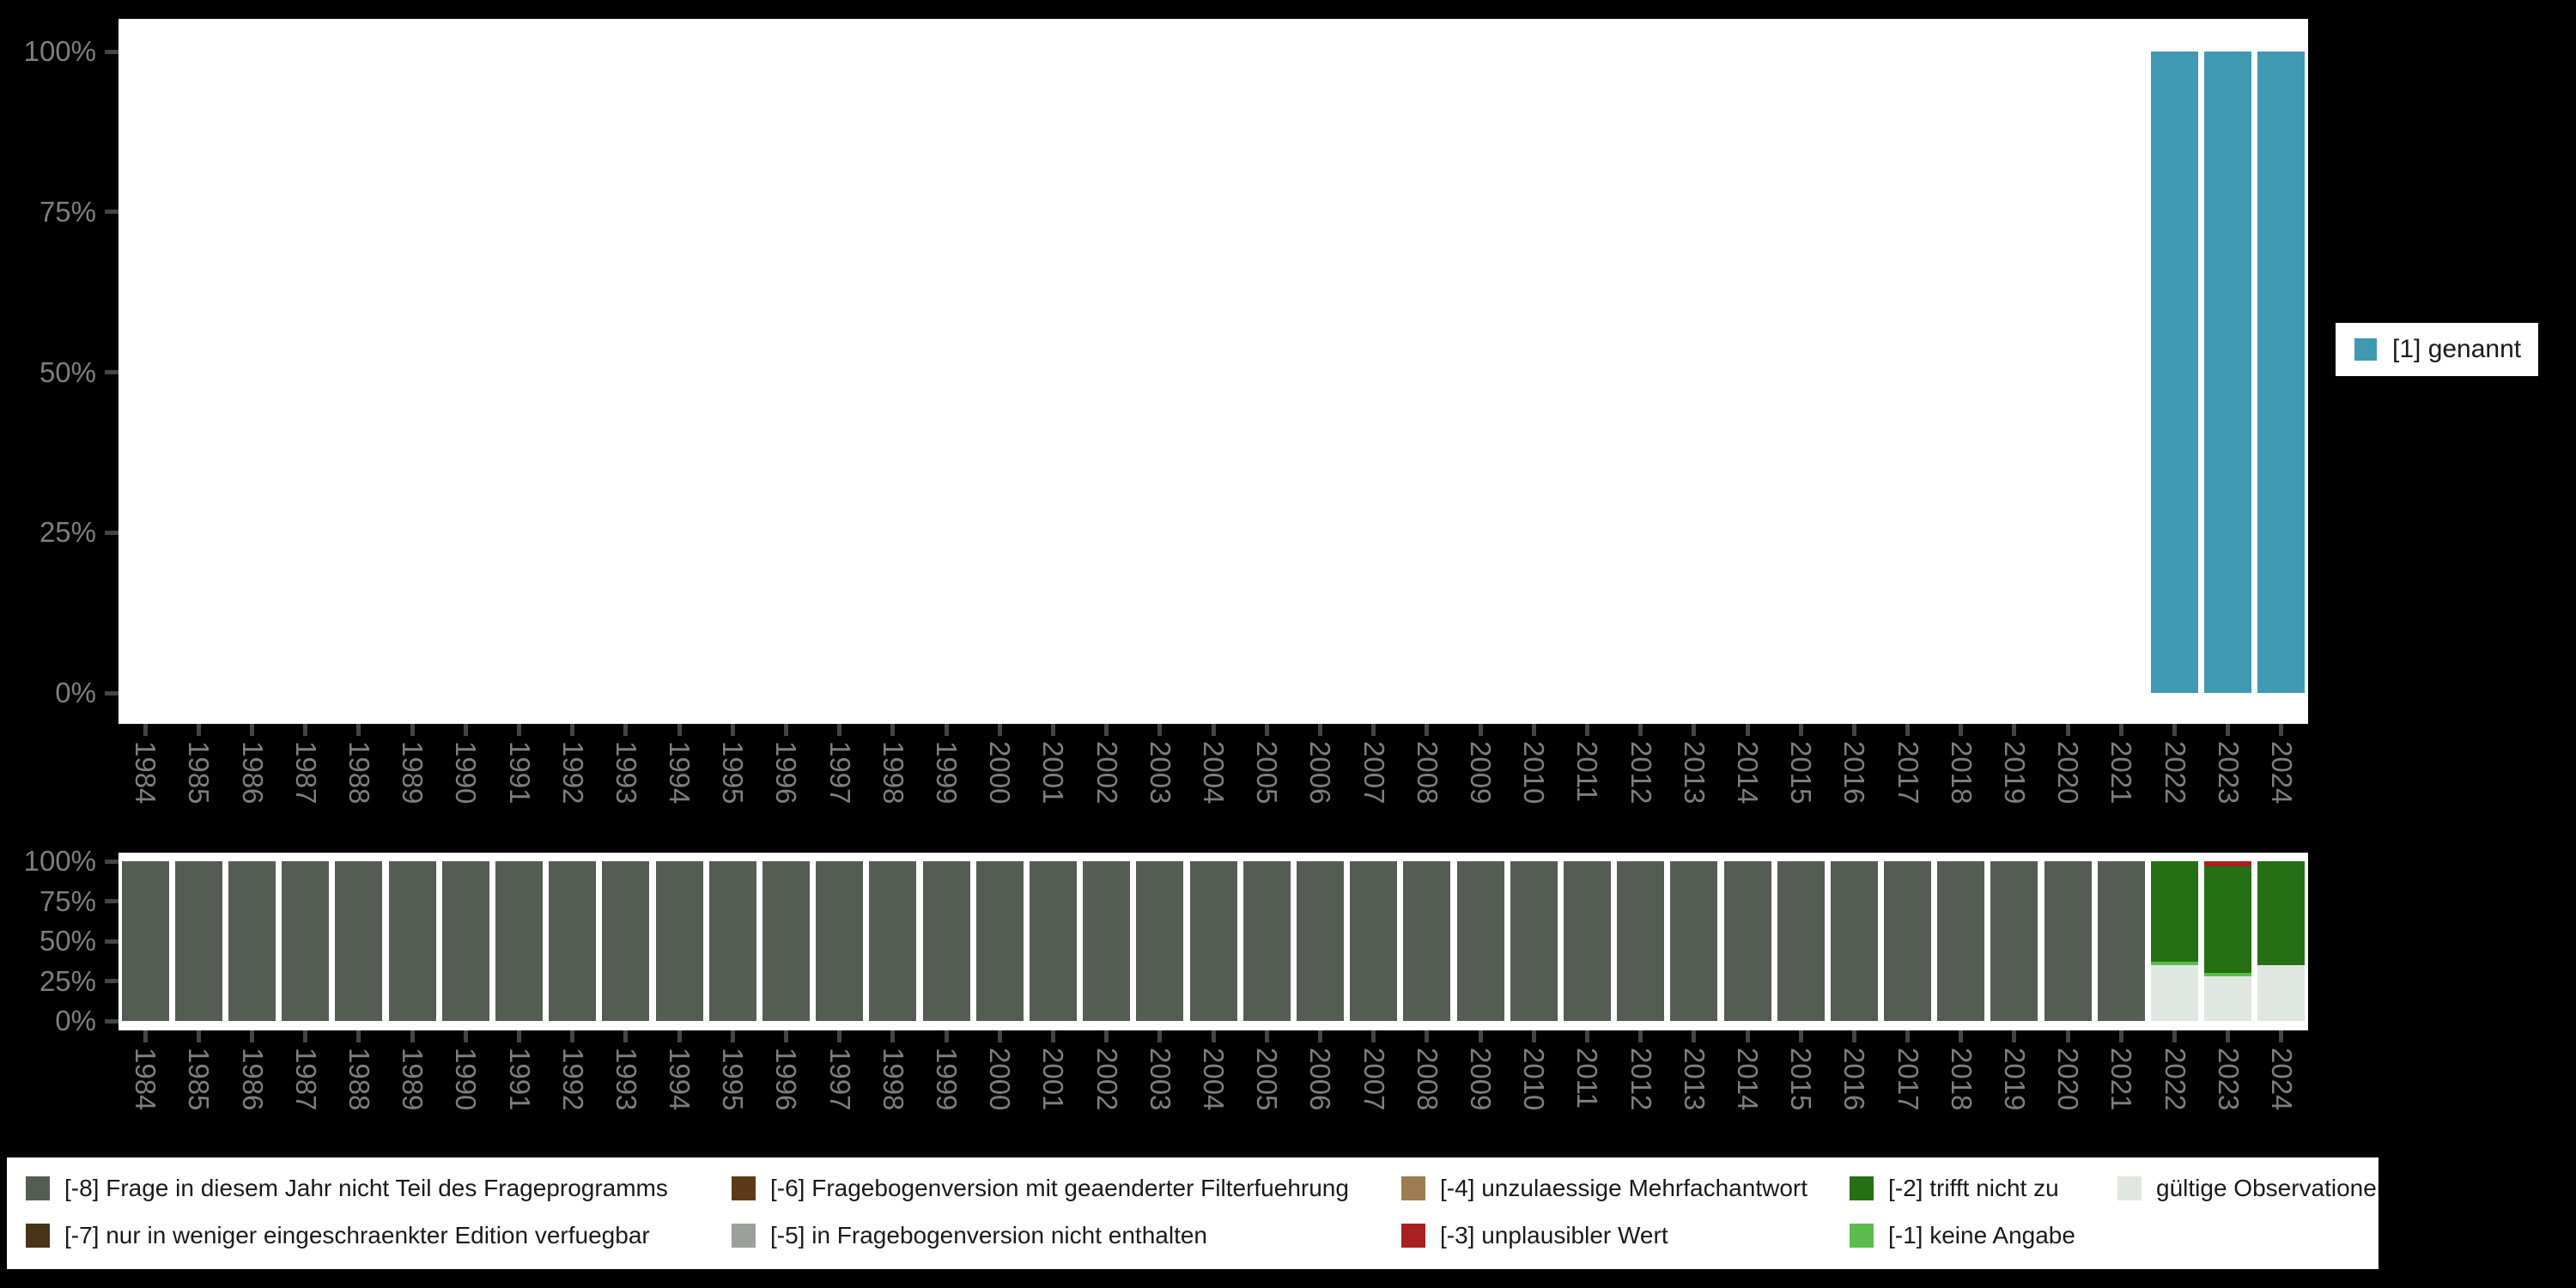 The height and width of the screenshot is (1288, 2576). What do you see at coordinates (2457, 349) in the screenshot?
I see `genannt-legend-label: [1] genannt` at bounding box center [2457, 349].